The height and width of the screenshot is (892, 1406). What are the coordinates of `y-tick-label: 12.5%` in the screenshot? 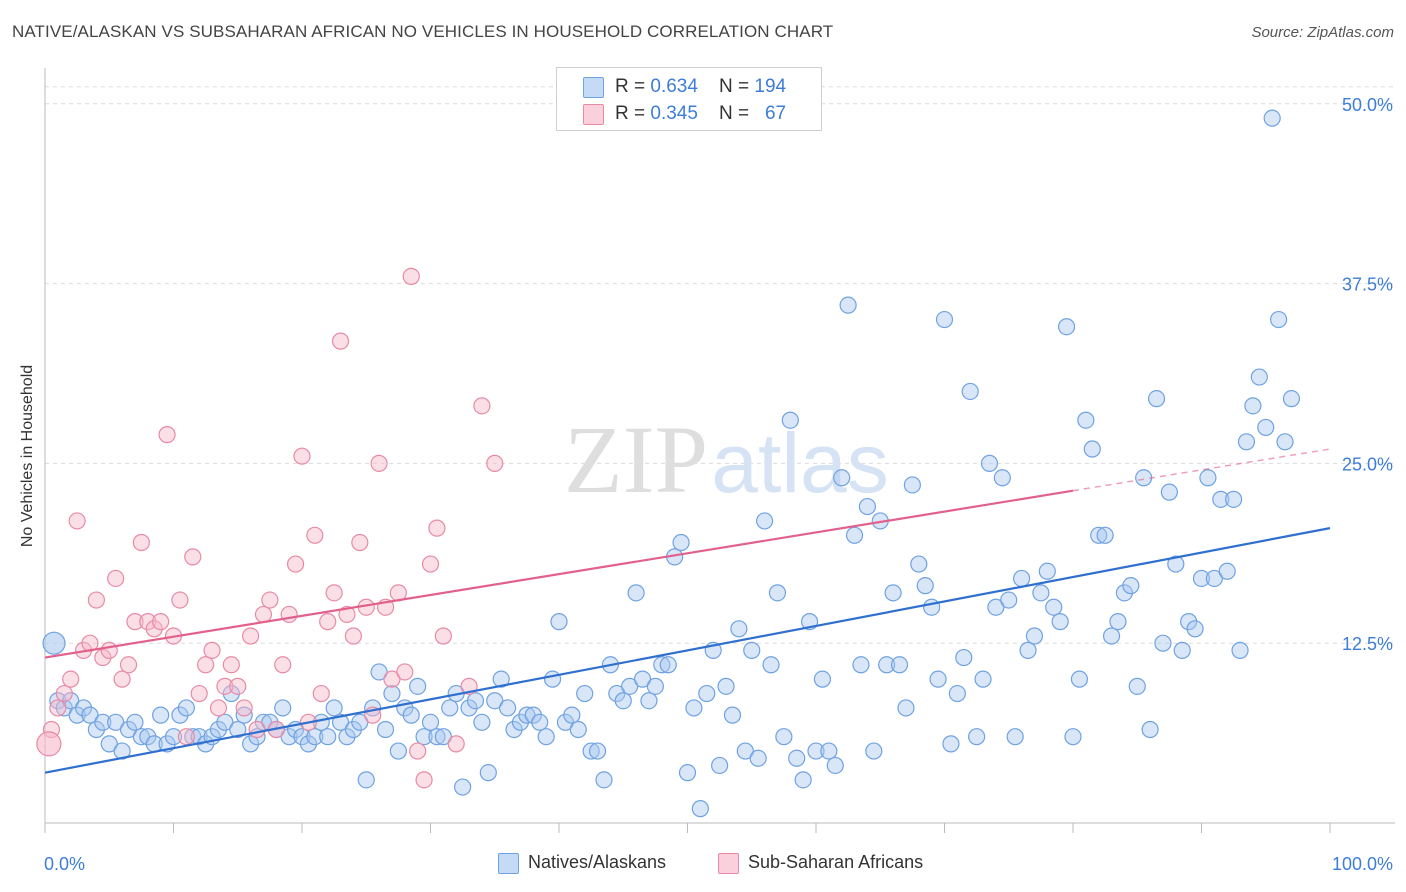 It's located at (1367, 644).